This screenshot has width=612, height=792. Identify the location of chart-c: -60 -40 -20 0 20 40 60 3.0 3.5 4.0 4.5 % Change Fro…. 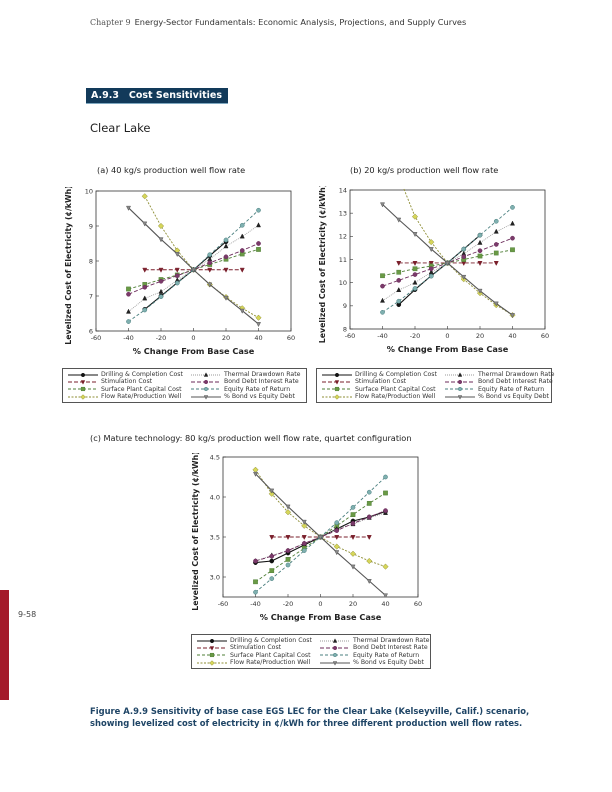
(306, 537).